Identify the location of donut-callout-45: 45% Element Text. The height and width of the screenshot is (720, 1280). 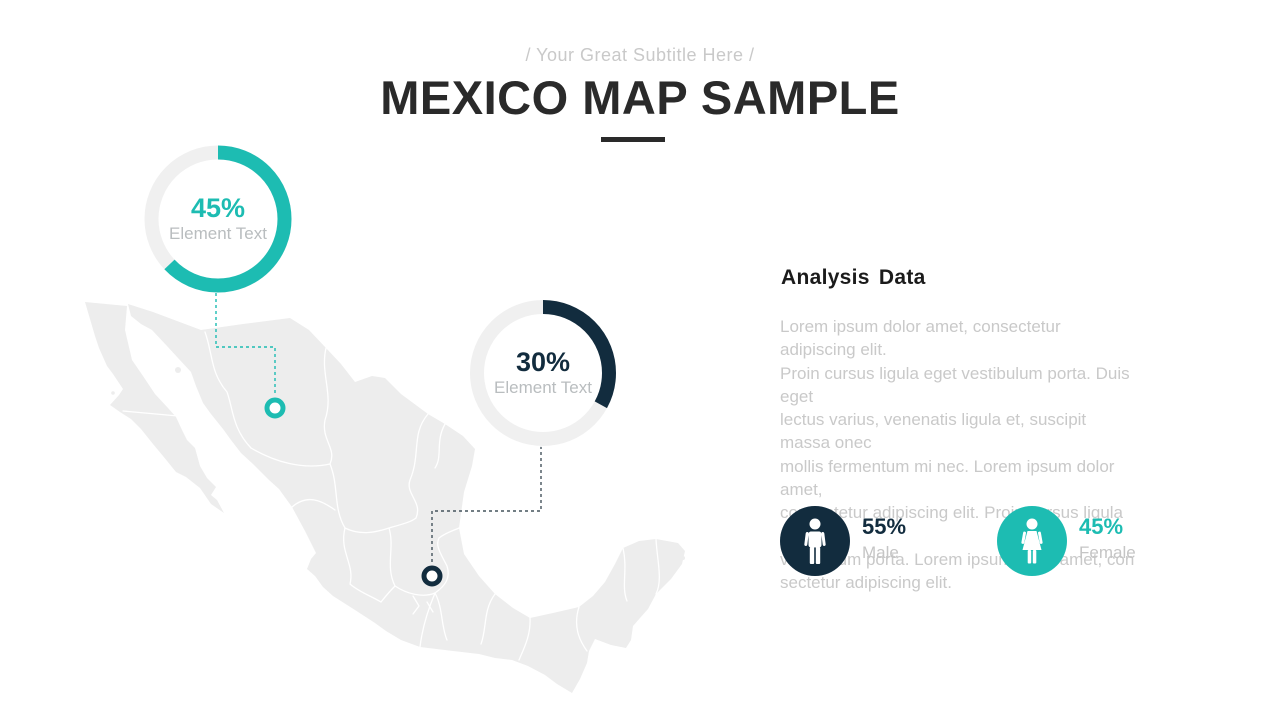
(218, 219).